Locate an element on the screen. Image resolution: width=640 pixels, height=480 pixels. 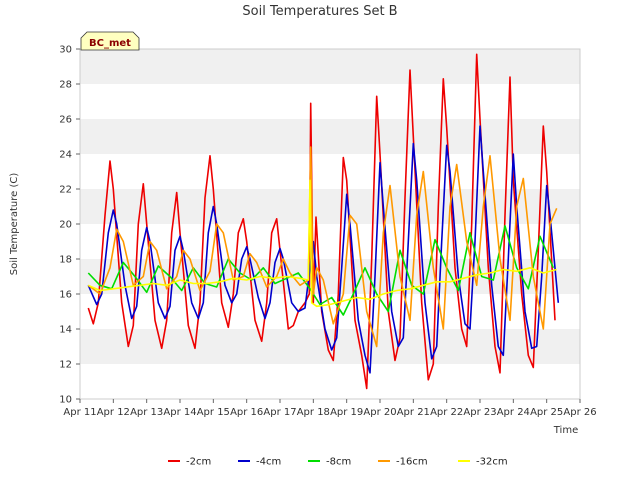
x-tick-label: Apr 19 is located at coordinates (346, 412).